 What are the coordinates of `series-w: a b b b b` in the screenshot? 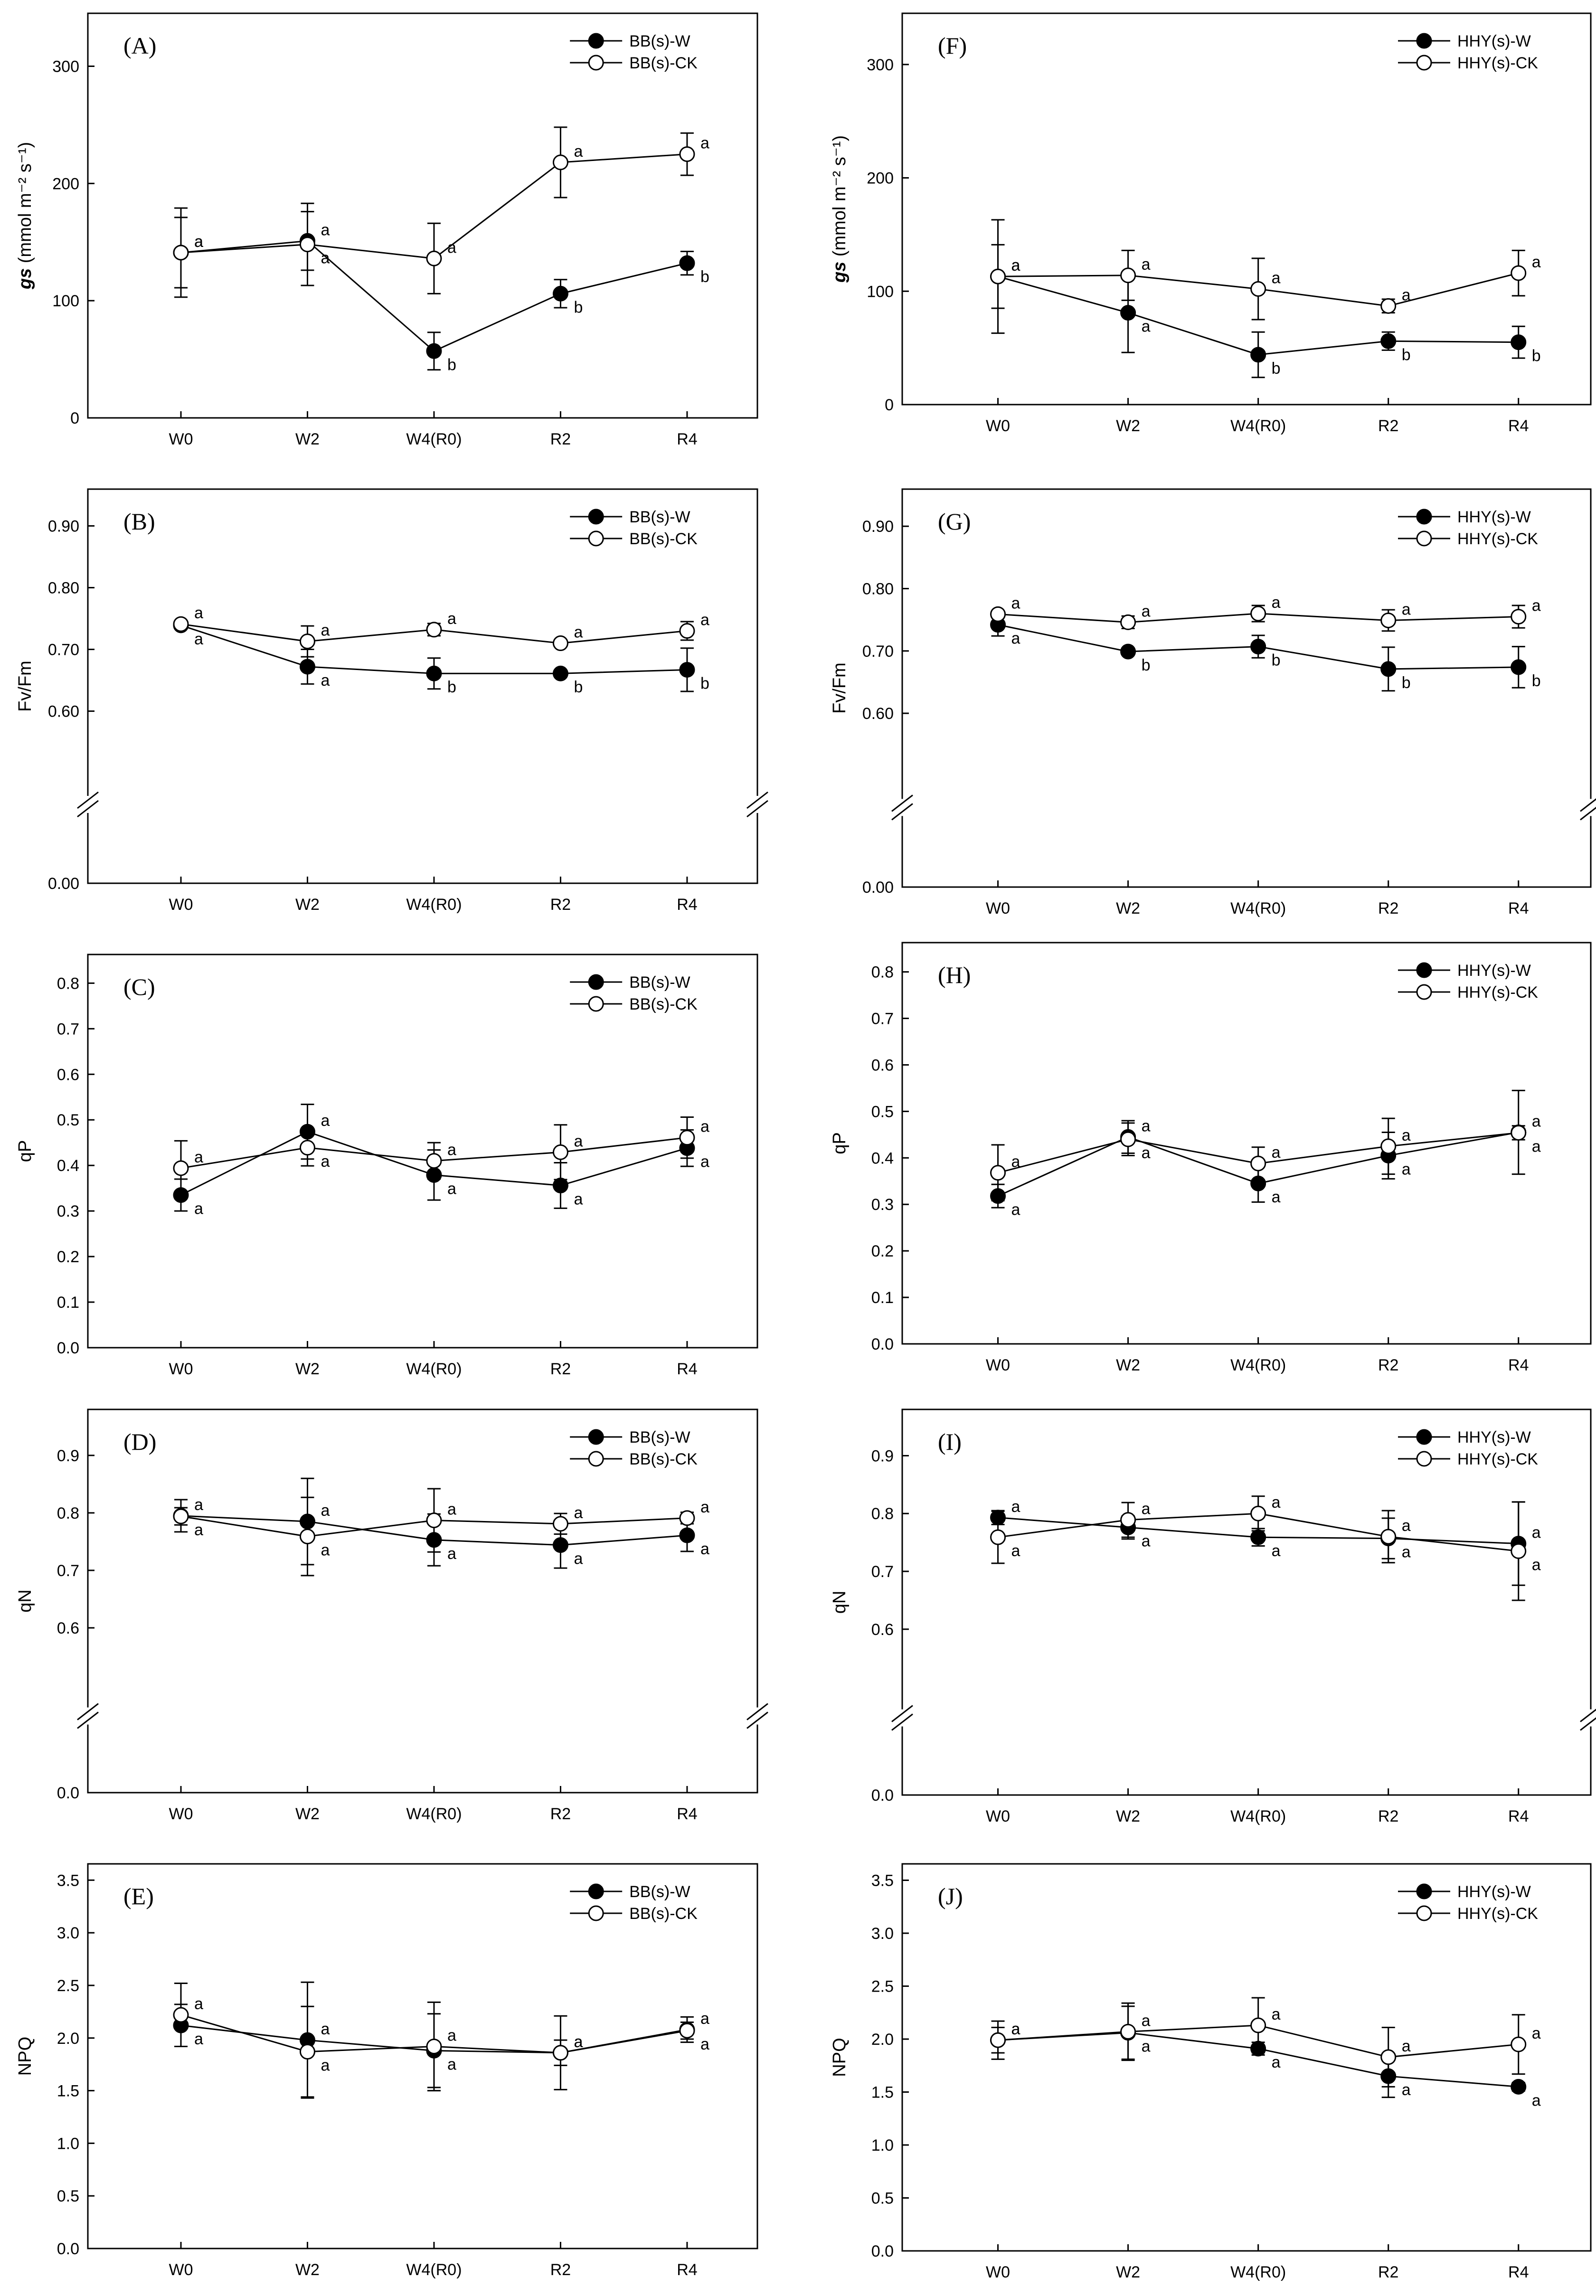 It's located at (1265, 652).